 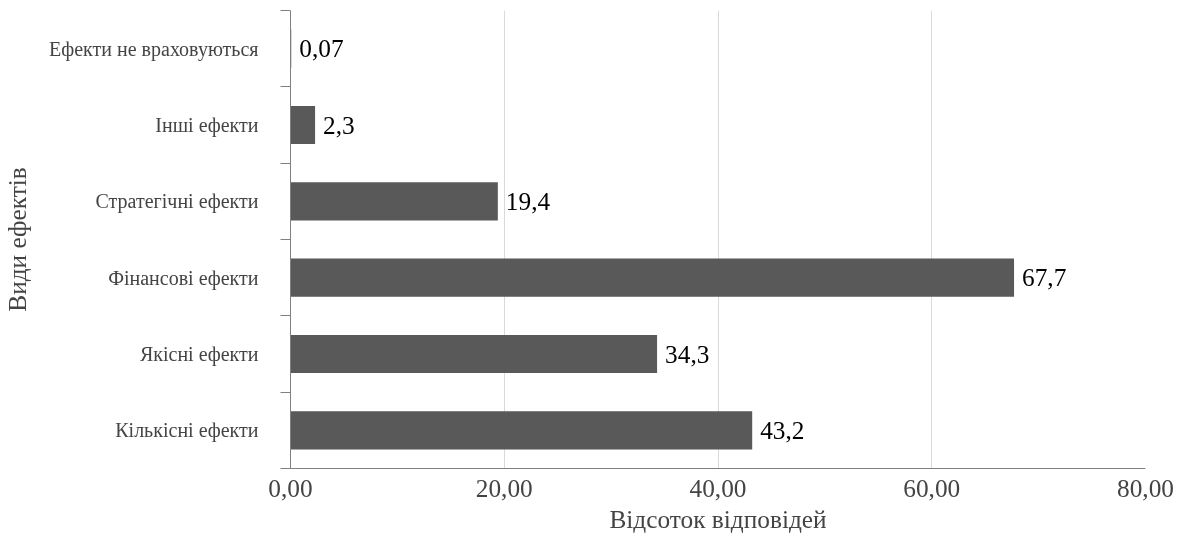 I want to click on x-tick-label: 80,00, so click(x=1146, y=487).